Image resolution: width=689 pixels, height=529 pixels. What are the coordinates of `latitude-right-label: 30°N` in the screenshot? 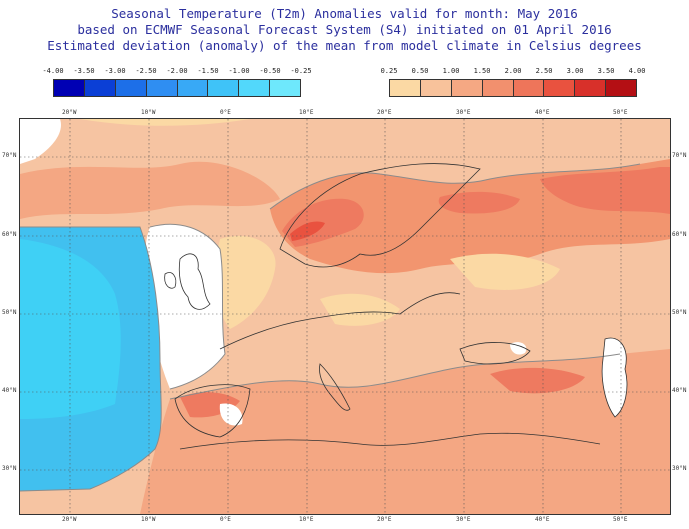 It's located at (679, 468).